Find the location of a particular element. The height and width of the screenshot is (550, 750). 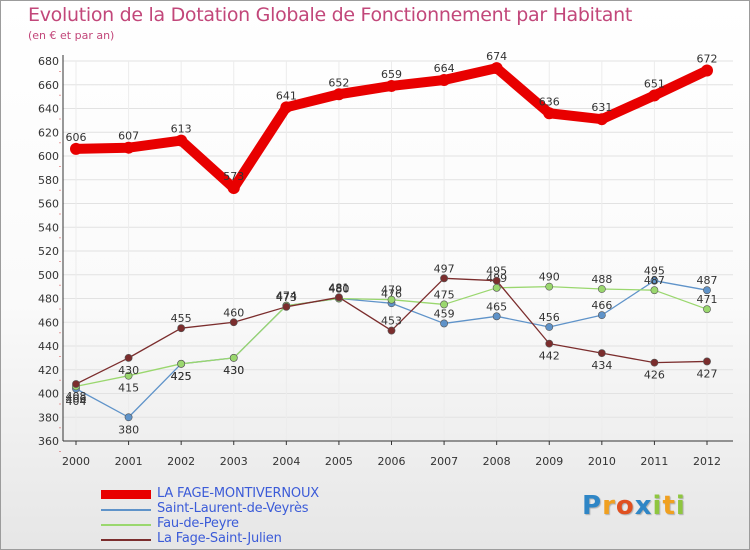

y-tick-label: 440 is located at coordinates (48, 346).